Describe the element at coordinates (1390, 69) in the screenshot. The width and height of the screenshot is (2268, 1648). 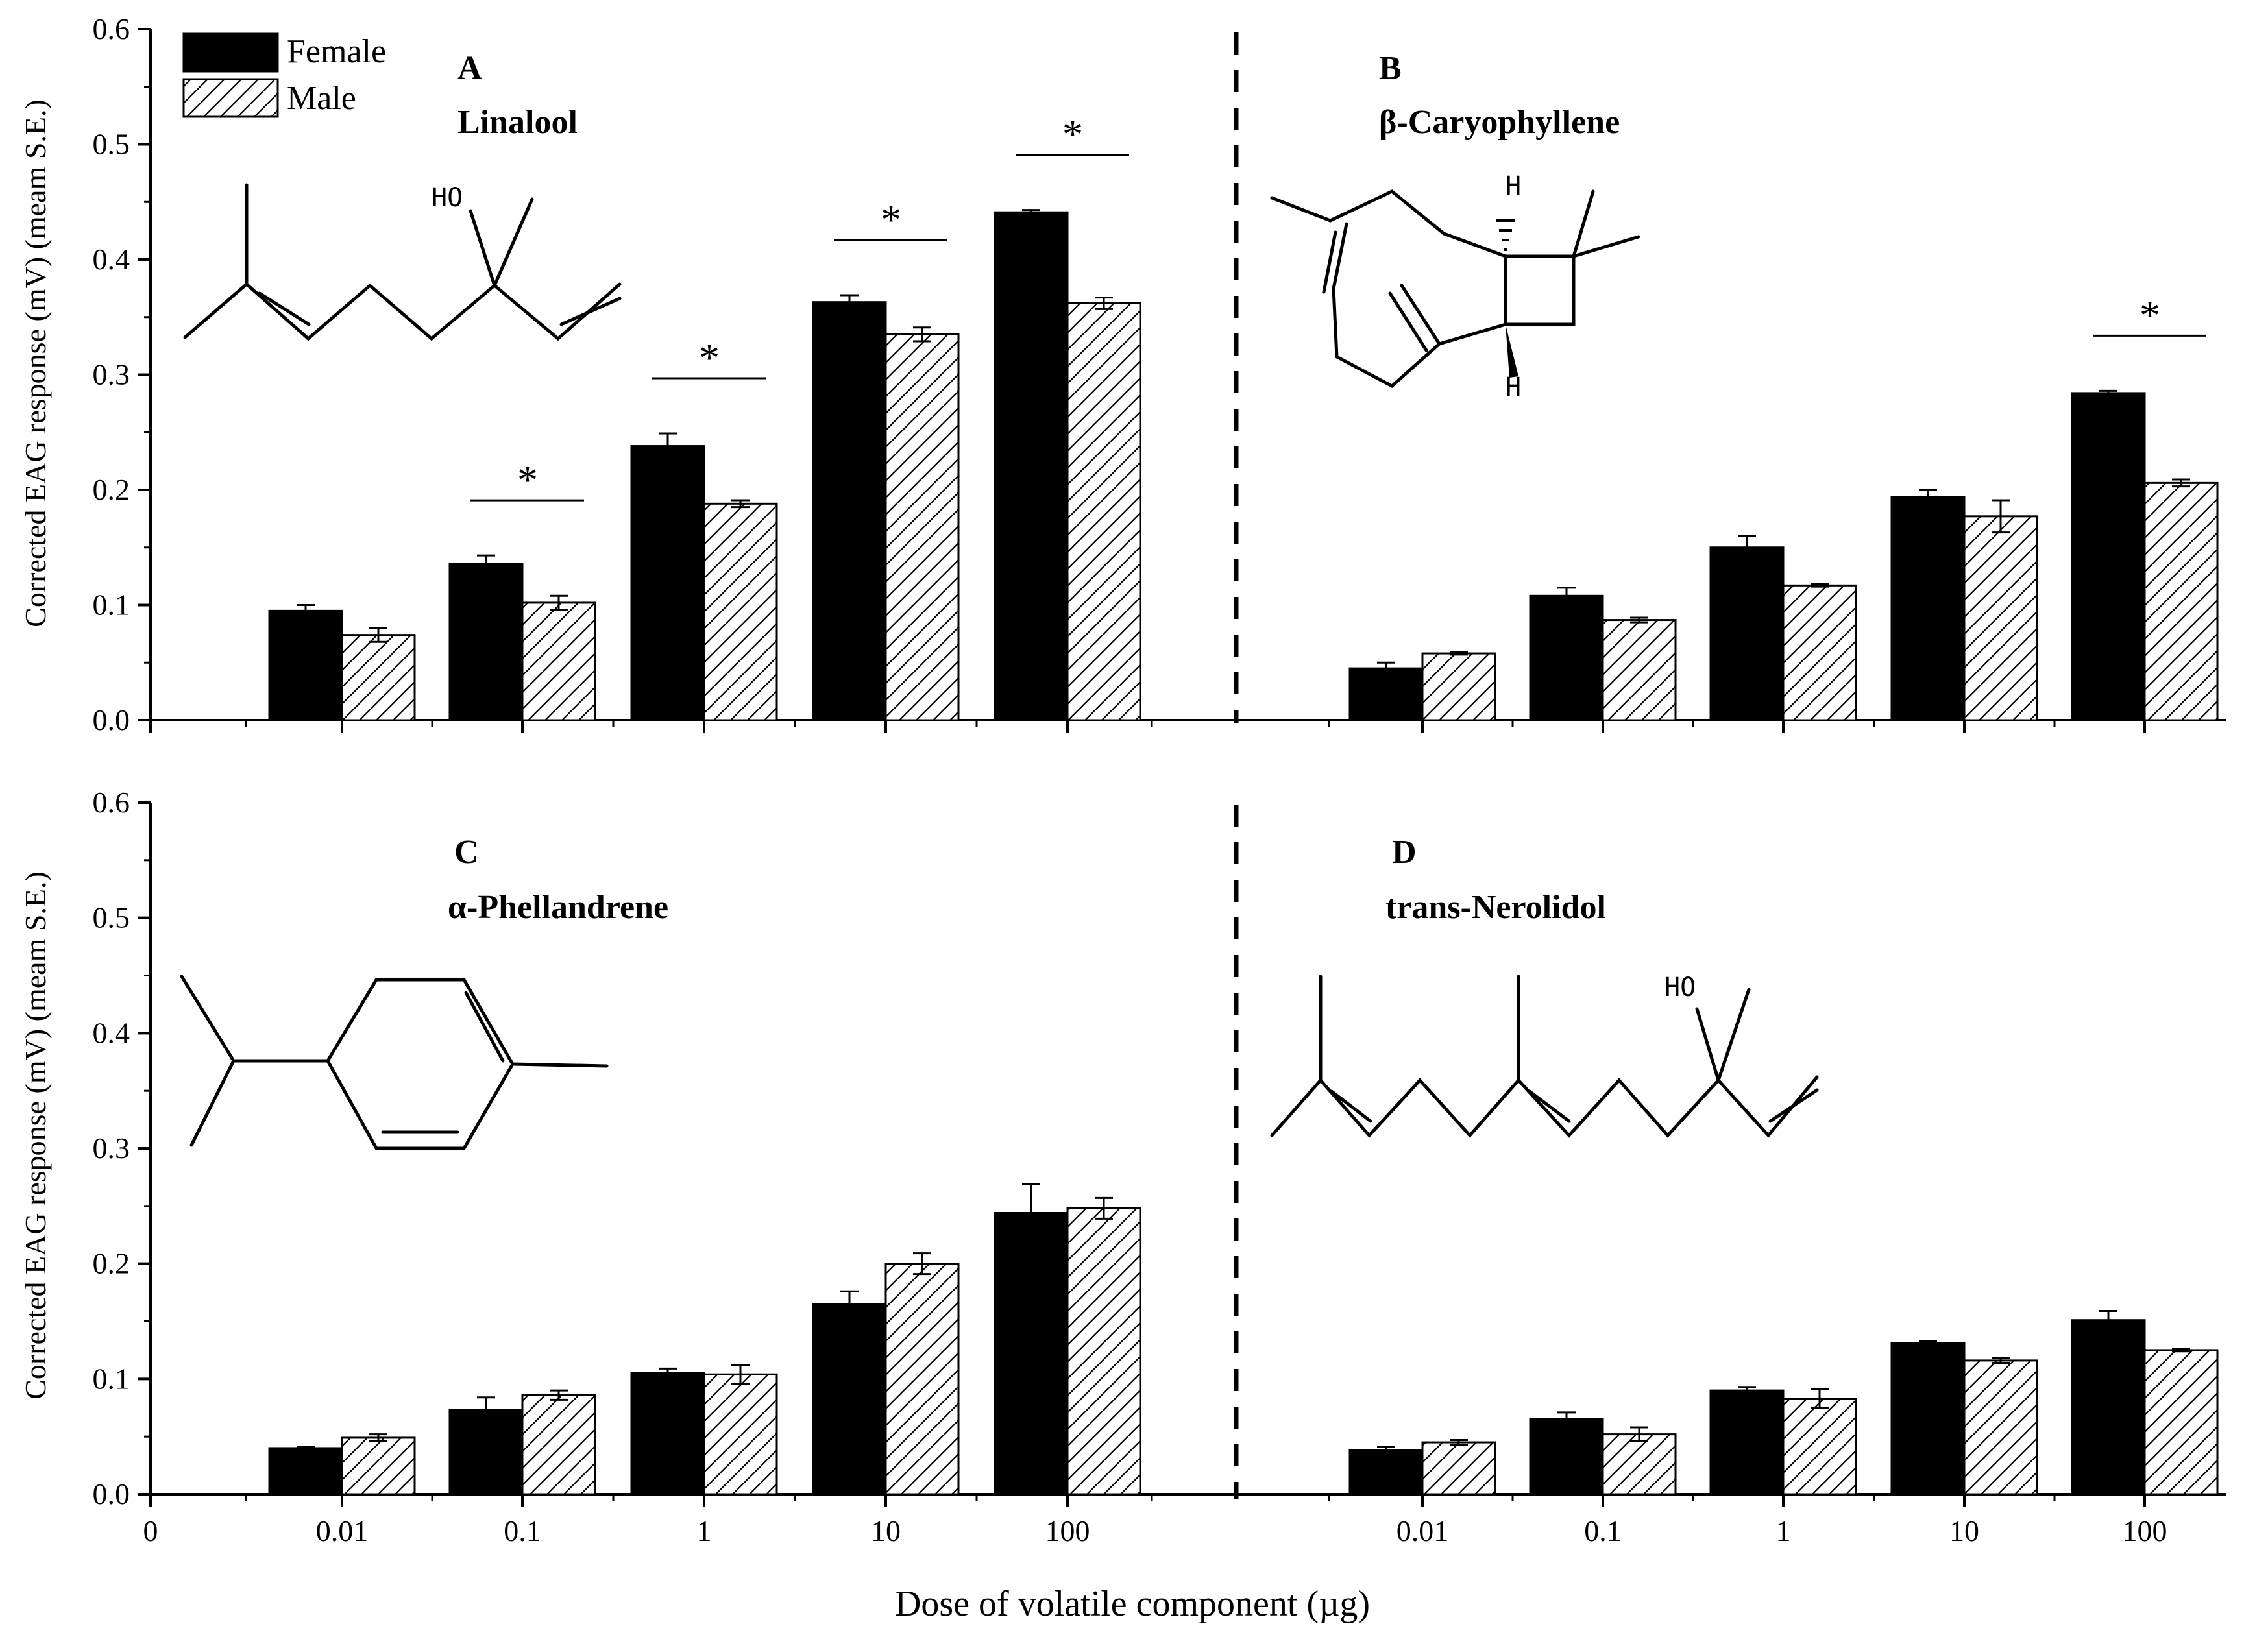
I see `panel-letter-b: B` at that location.